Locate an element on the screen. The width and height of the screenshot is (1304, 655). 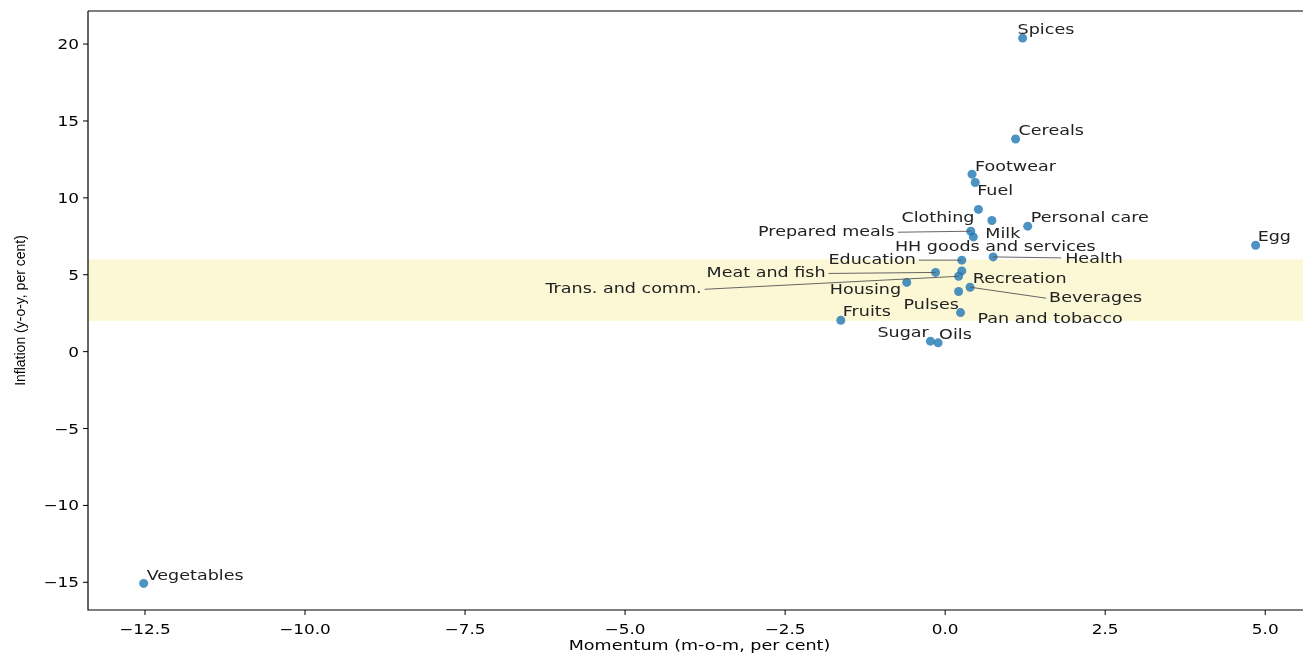
y-tick-label: −10 is located at coordinates (61, 506).